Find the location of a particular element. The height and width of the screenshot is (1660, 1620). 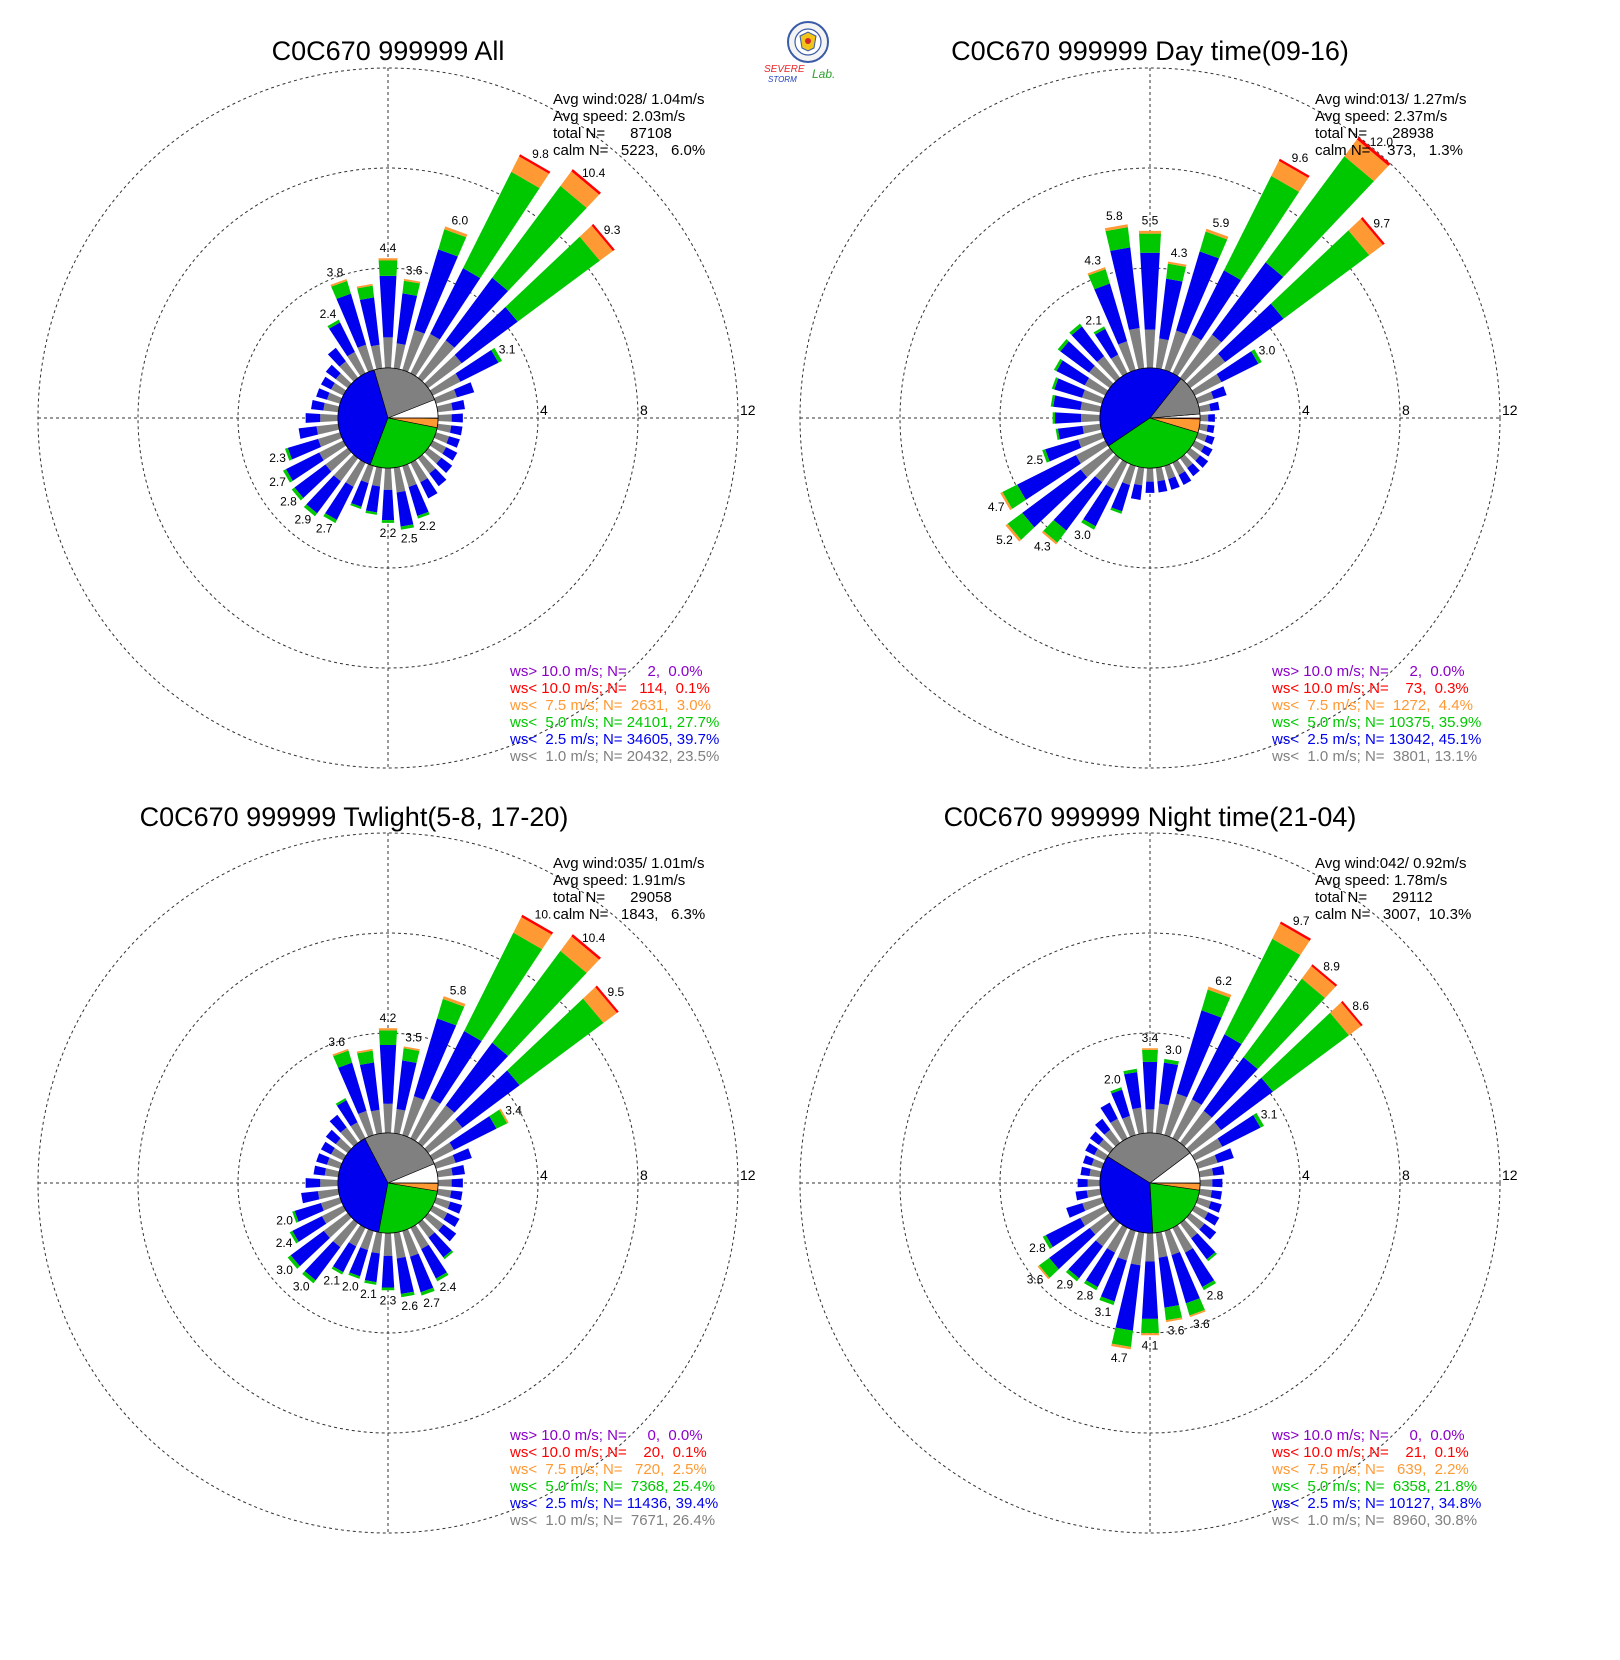

bar-label: 3.6 is located at coordinates (1176, 1331).